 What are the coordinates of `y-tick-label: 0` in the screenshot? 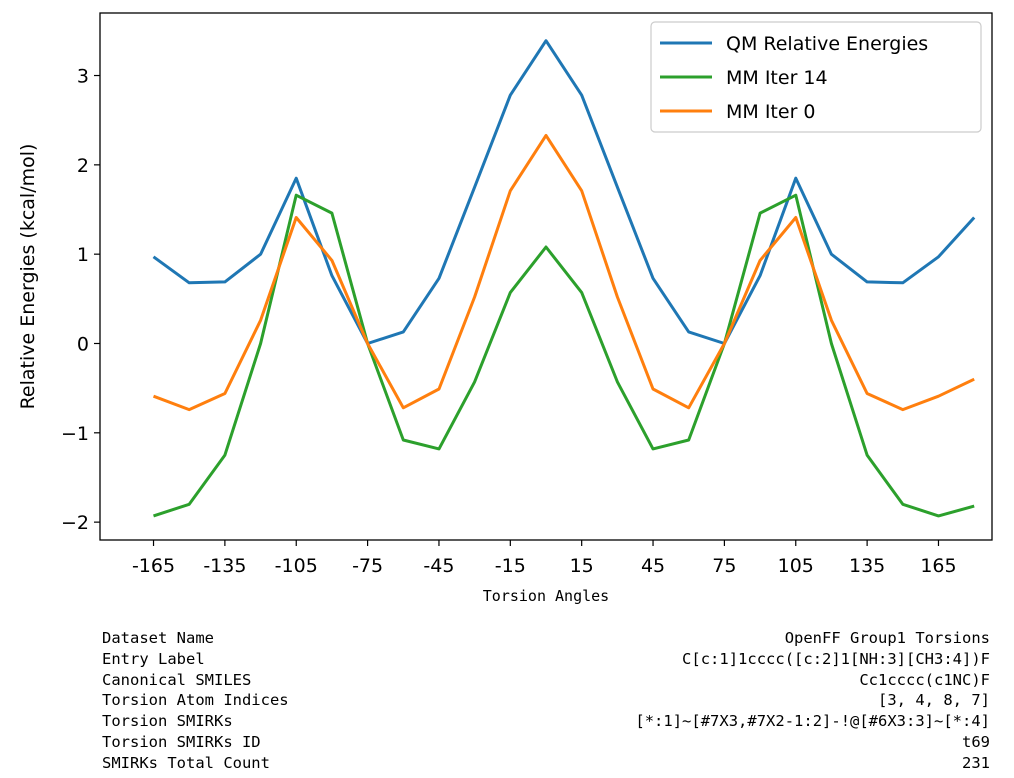 It's located at (83, 344).